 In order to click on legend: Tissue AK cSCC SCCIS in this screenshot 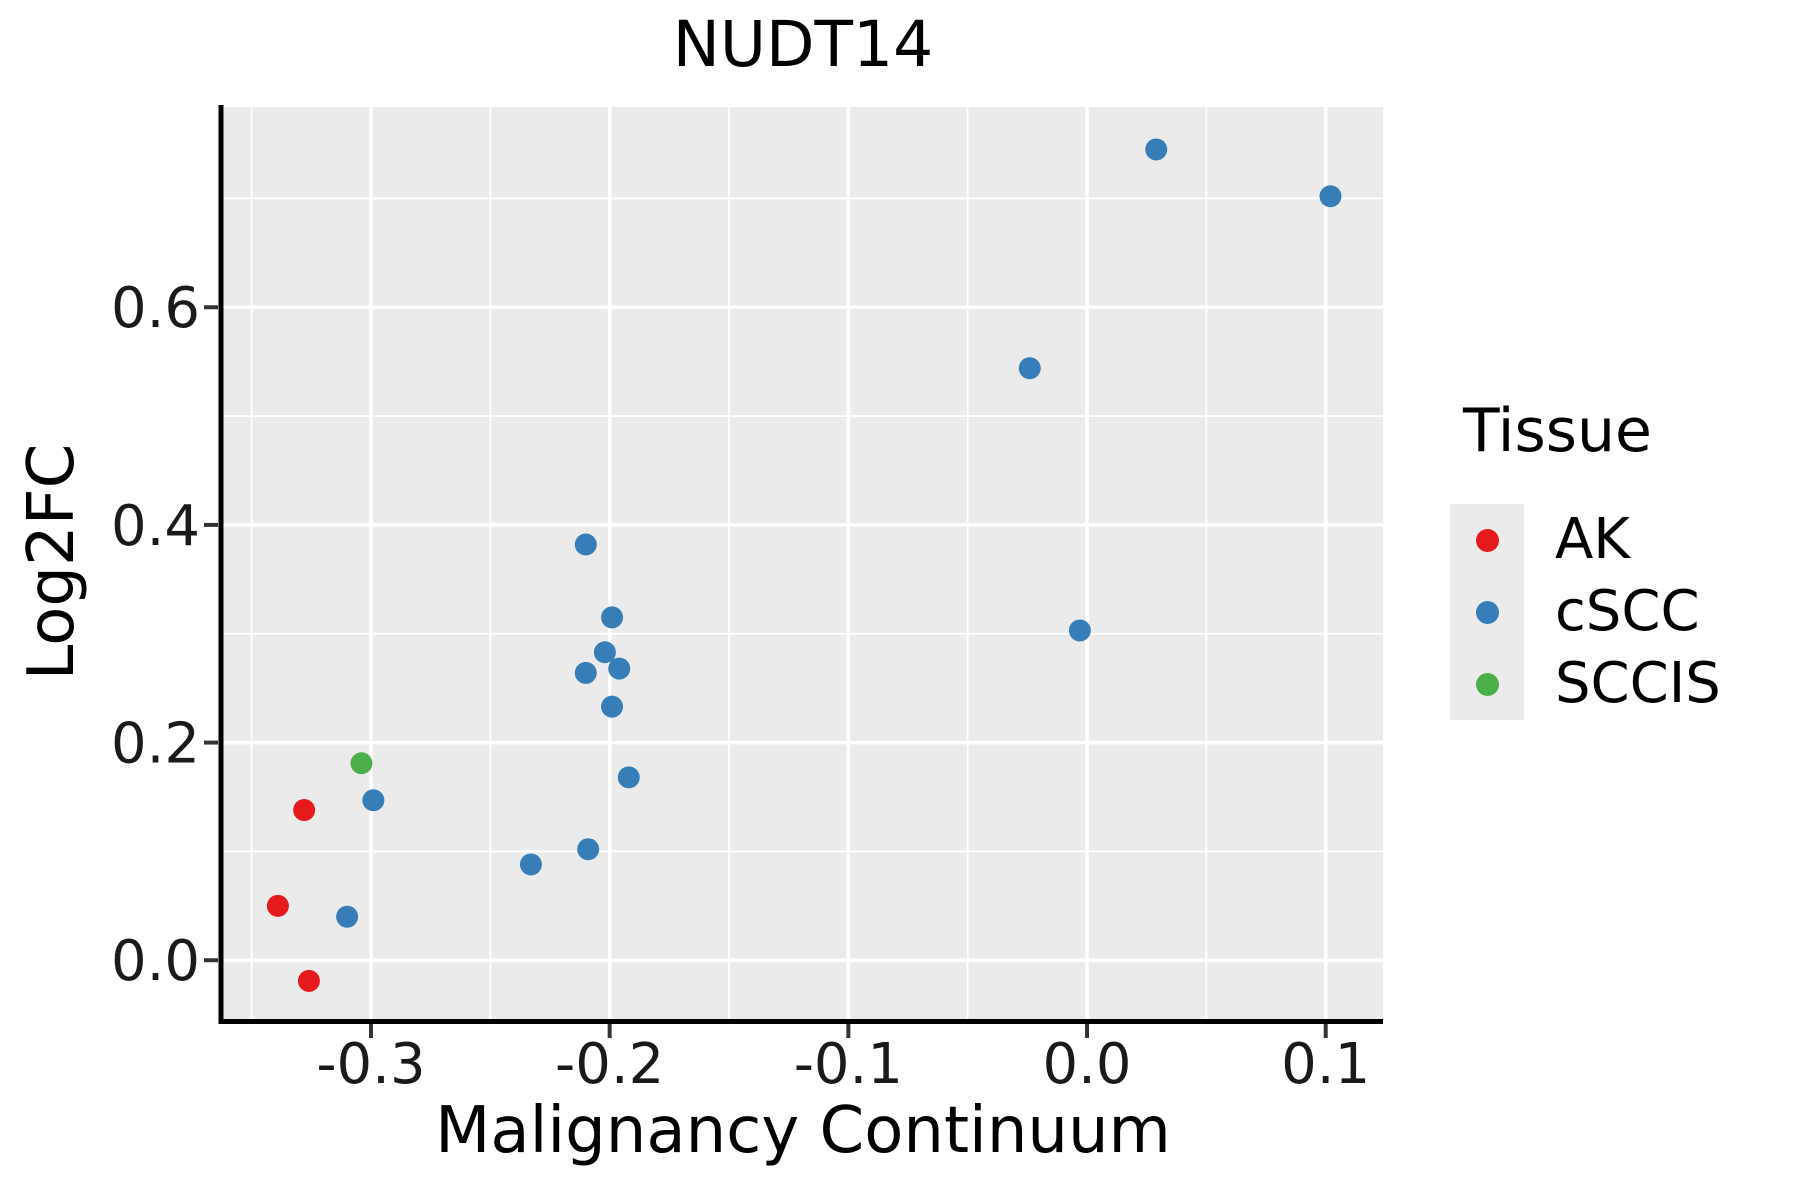, I will do `click(1585, 558)`.